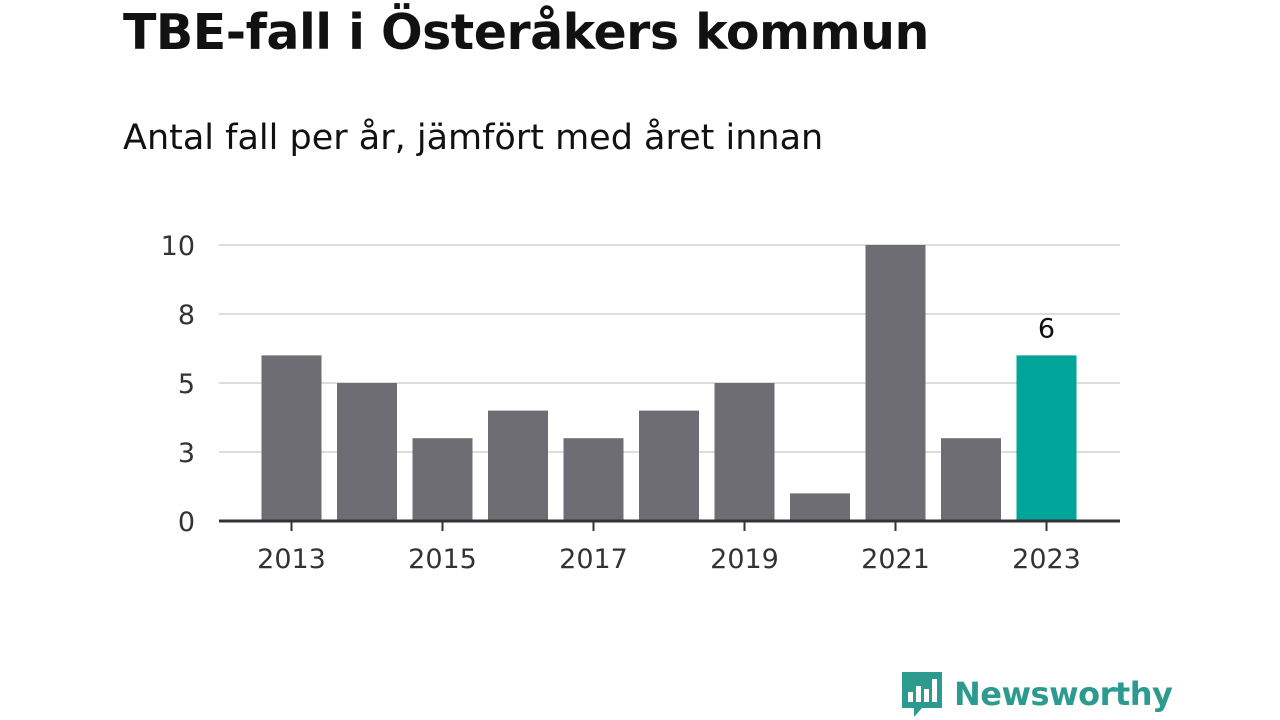  What do you see at coordinates (442, 559) in the screenshot?
I see `x-tick-label: 2015` at bounding box center [442, 559].